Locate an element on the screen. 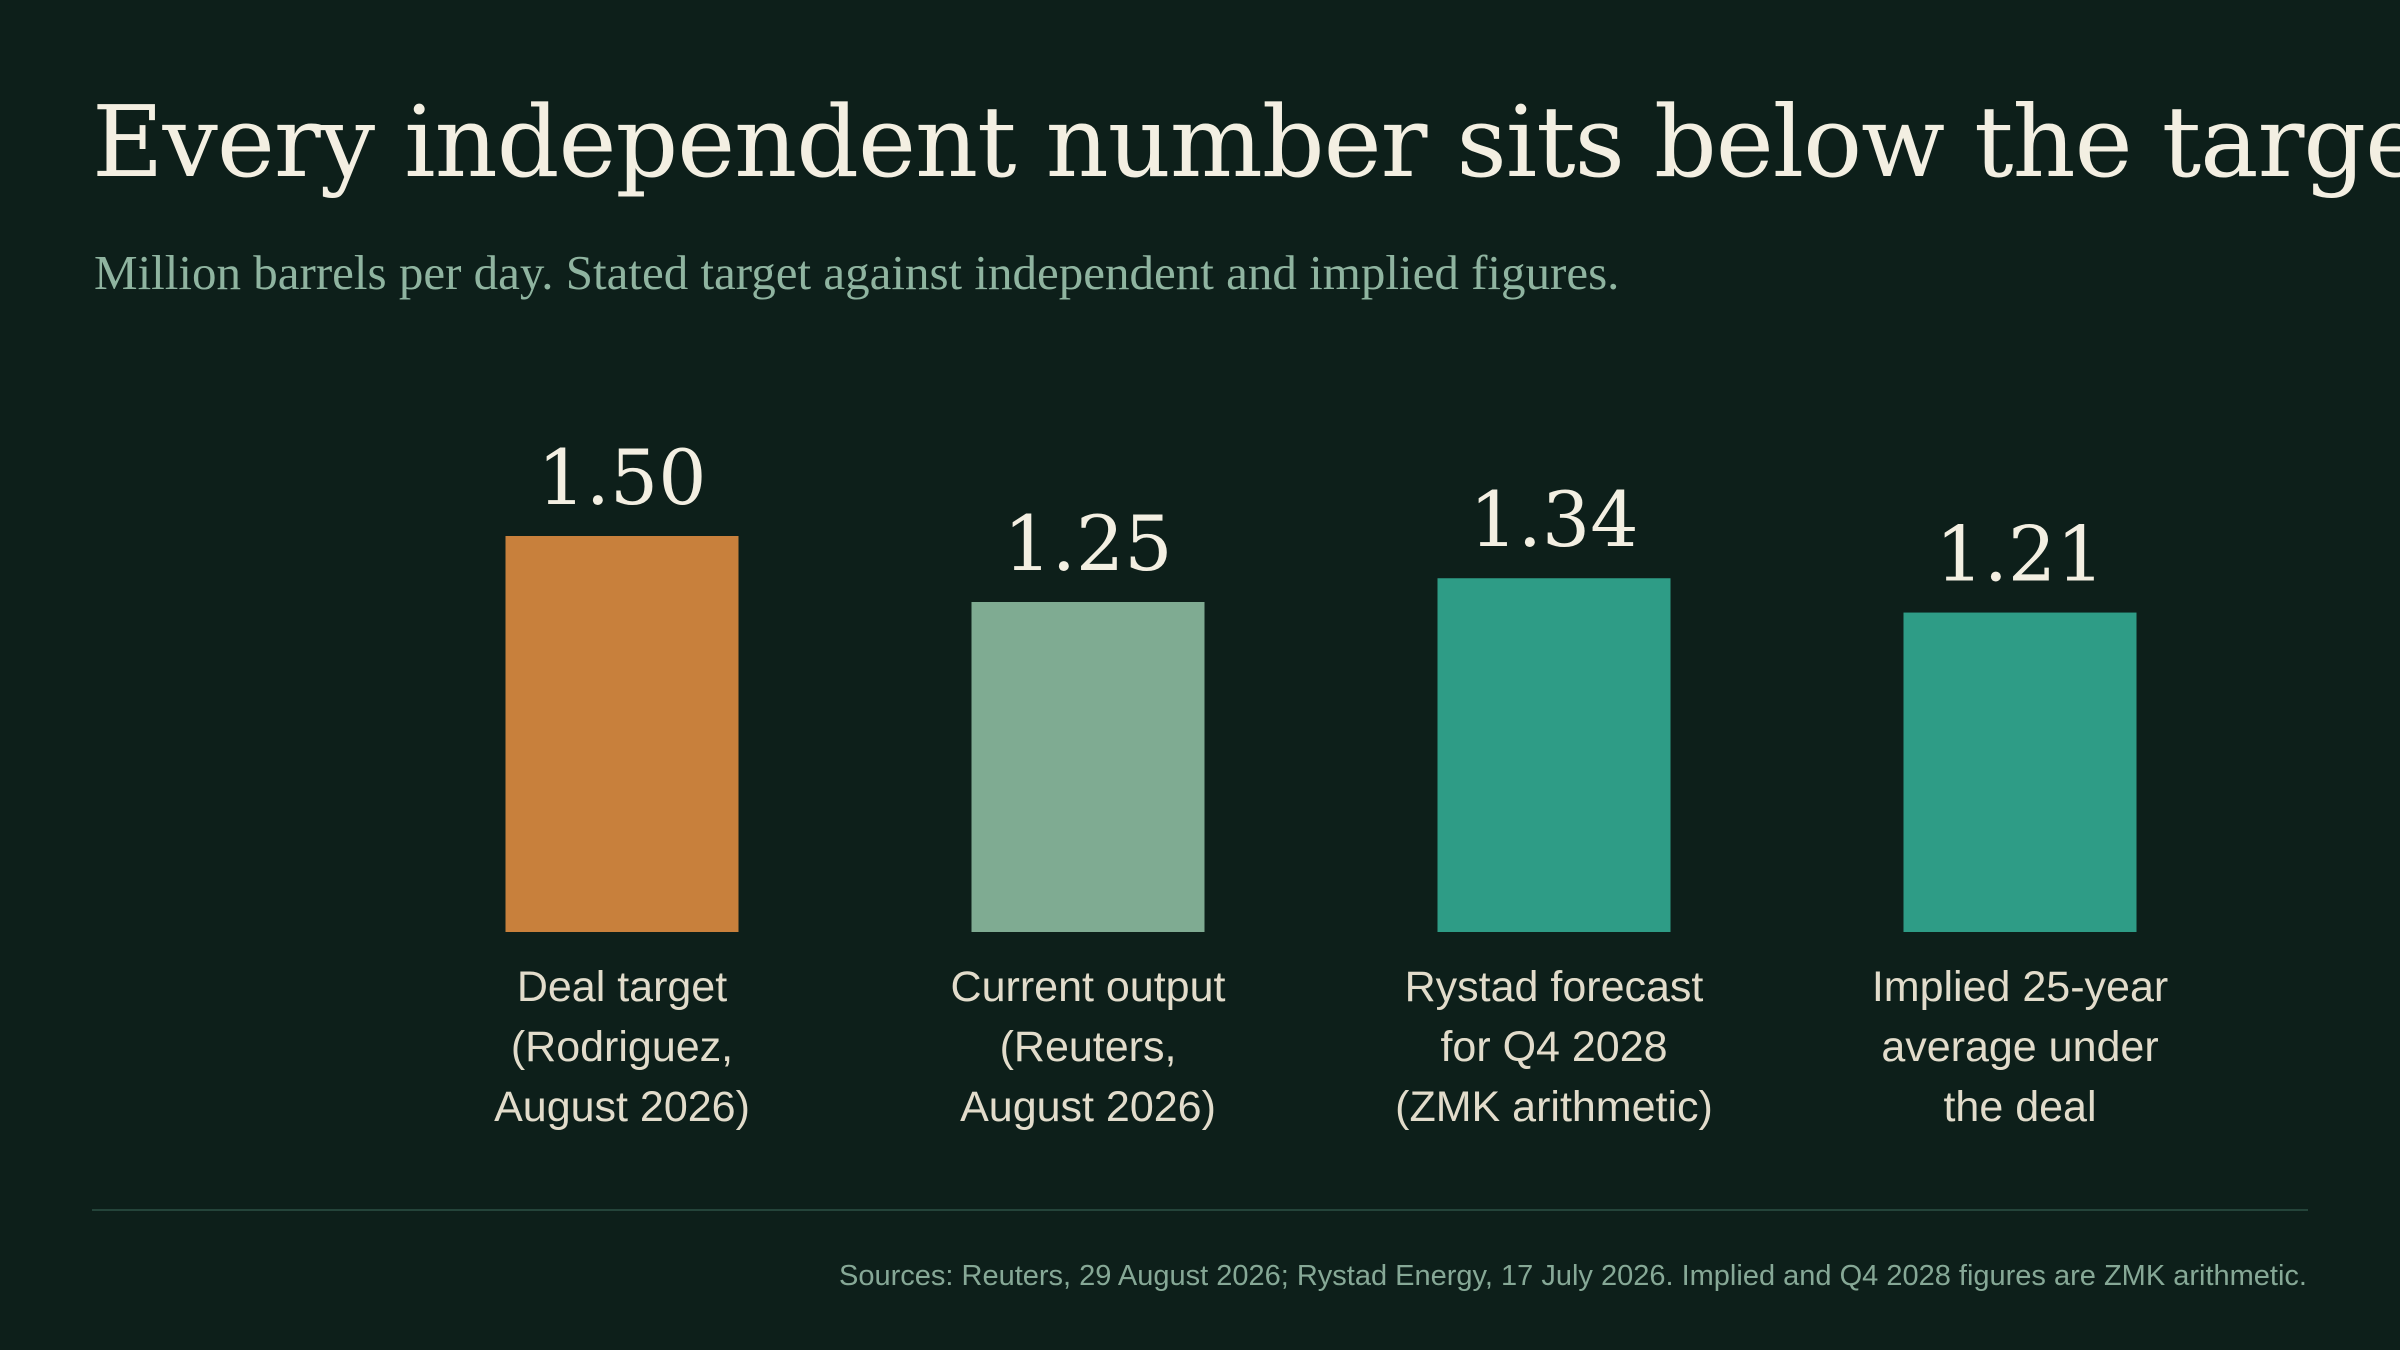  category-label-line: Current output is located at coordinates (1088, 987).